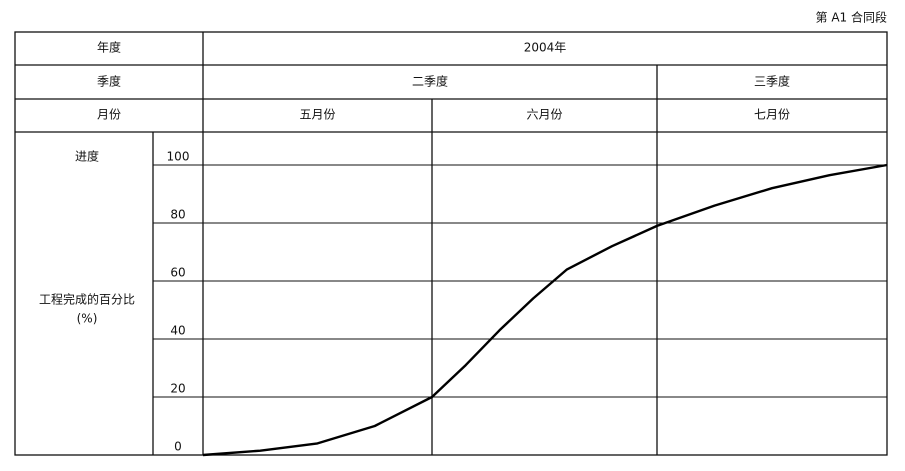 The height and width of the screenshot is (471, 905). Describe the element at coordinates (178, 157) in the screenshot. I see `y-tick-label: 100` at that location.